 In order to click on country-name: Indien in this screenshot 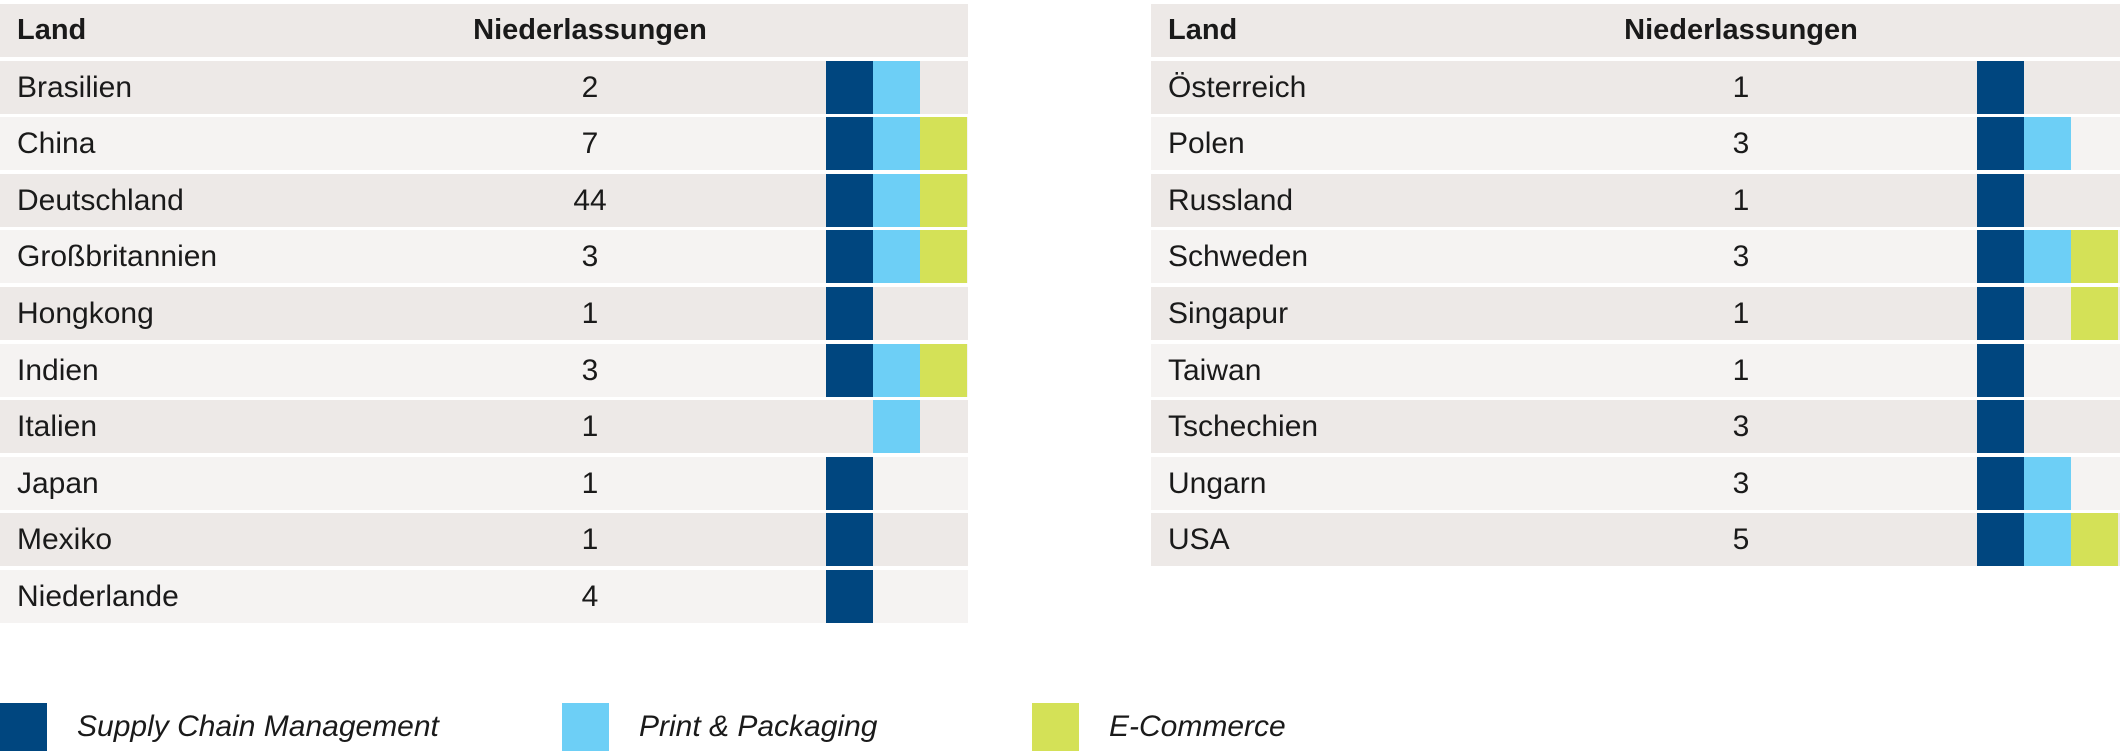, I will do `click(58, 370)`.